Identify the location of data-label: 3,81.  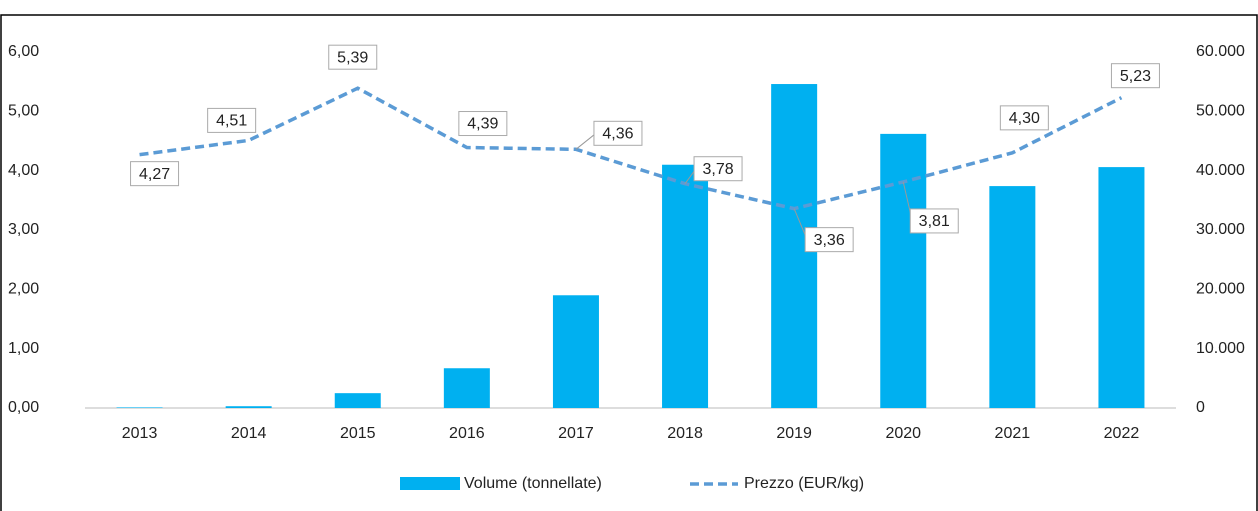
(934, 221).